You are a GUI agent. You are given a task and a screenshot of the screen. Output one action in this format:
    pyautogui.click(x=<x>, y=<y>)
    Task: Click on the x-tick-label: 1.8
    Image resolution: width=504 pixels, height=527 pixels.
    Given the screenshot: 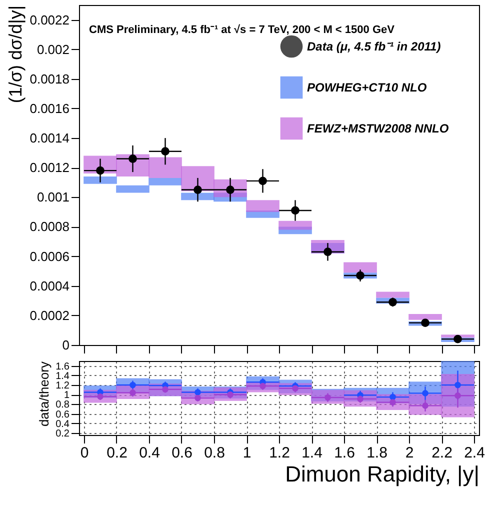 What is the action you would take?
    pyautogui.click(x=377, y=453)
    